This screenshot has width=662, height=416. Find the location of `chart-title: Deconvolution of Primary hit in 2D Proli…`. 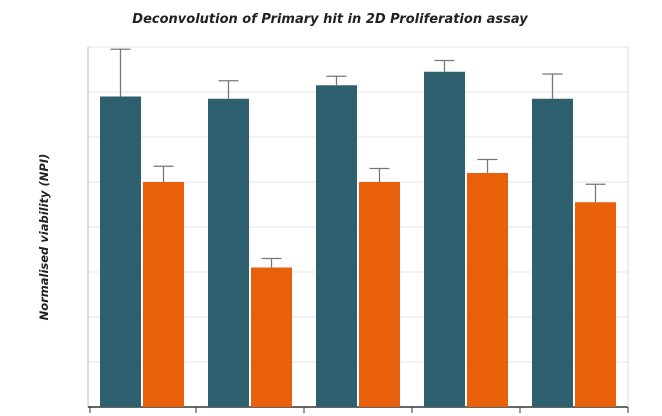

chart-title: Deconvolution of Primary hit in 2D Proli… is located at coordinates (330, 19).